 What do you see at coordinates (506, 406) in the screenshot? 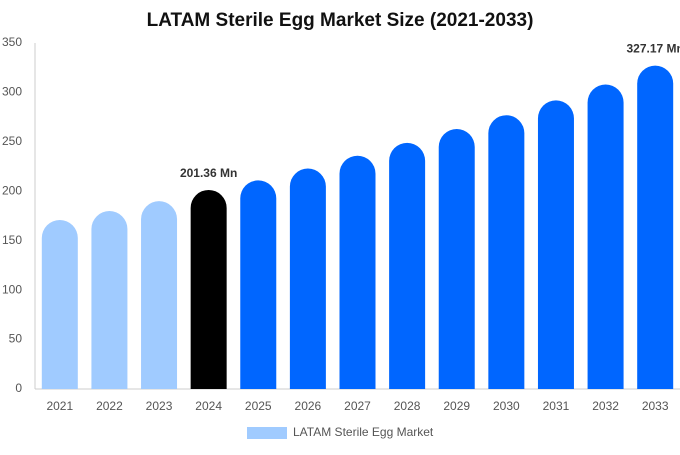
I see `x-tick-label: 2030` at bounding box center [506, 406].